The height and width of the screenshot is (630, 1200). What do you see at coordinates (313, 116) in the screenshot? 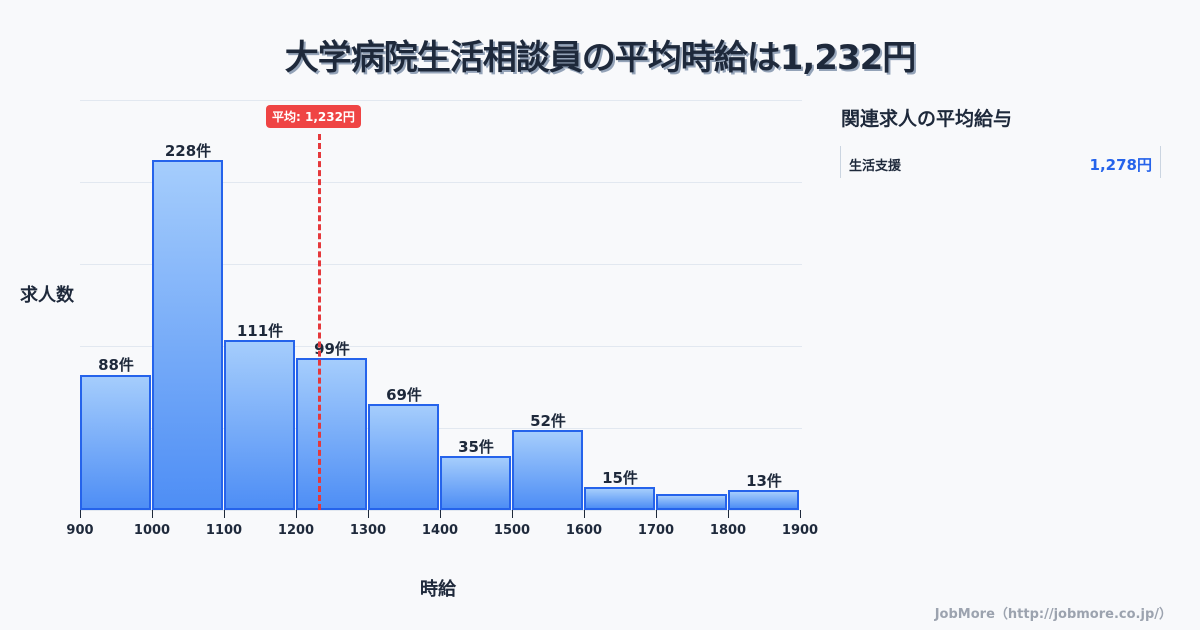
I see `mean-badge: 平均: 1,232円` at bounding box center [313, 116].